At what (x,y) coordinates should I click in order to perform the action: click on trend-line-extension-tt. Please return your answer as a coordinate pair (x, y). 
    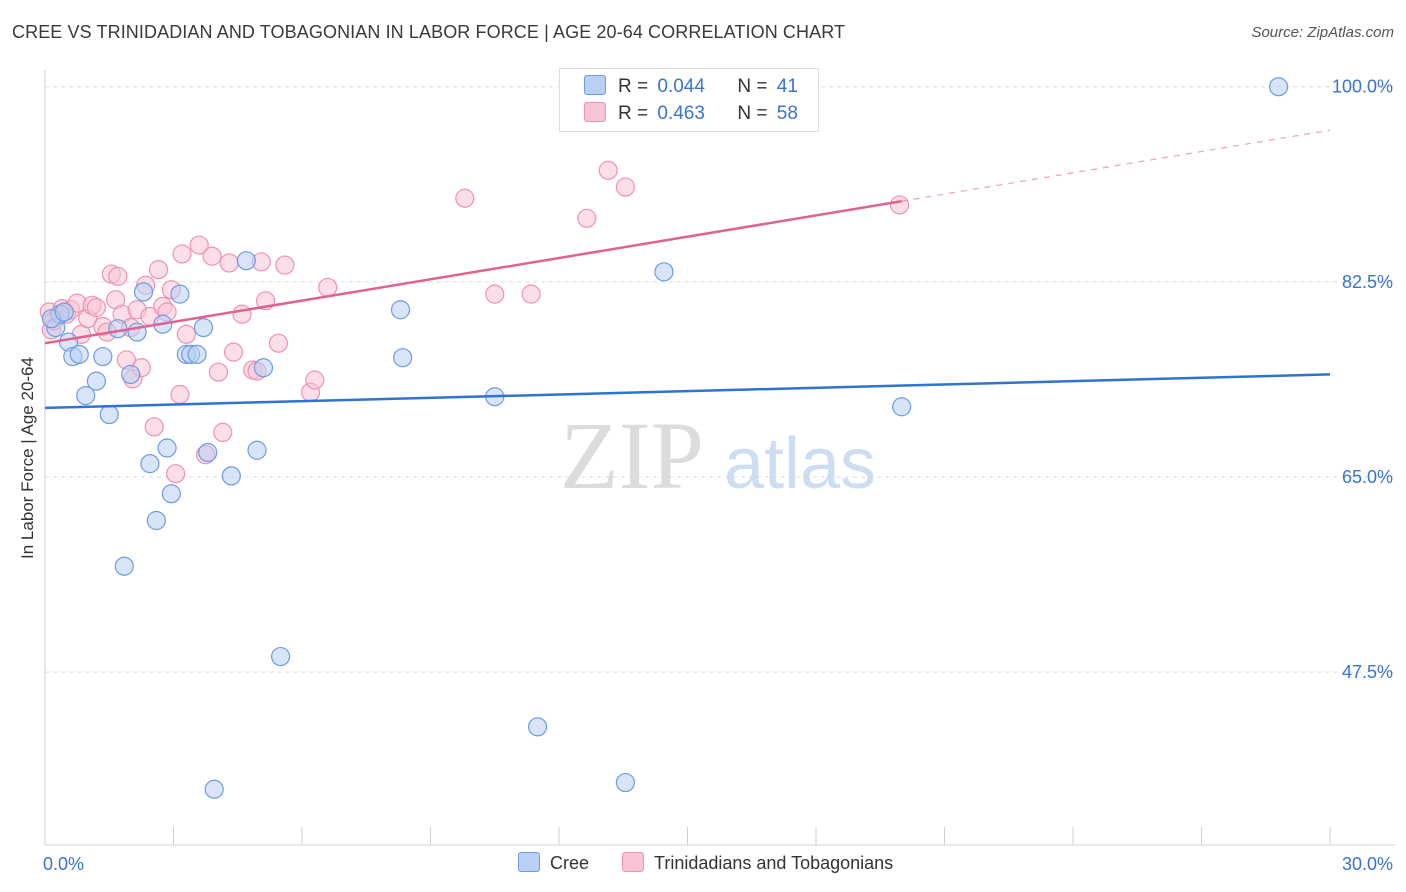
    Looking at the image, I should click on (1116, 165).